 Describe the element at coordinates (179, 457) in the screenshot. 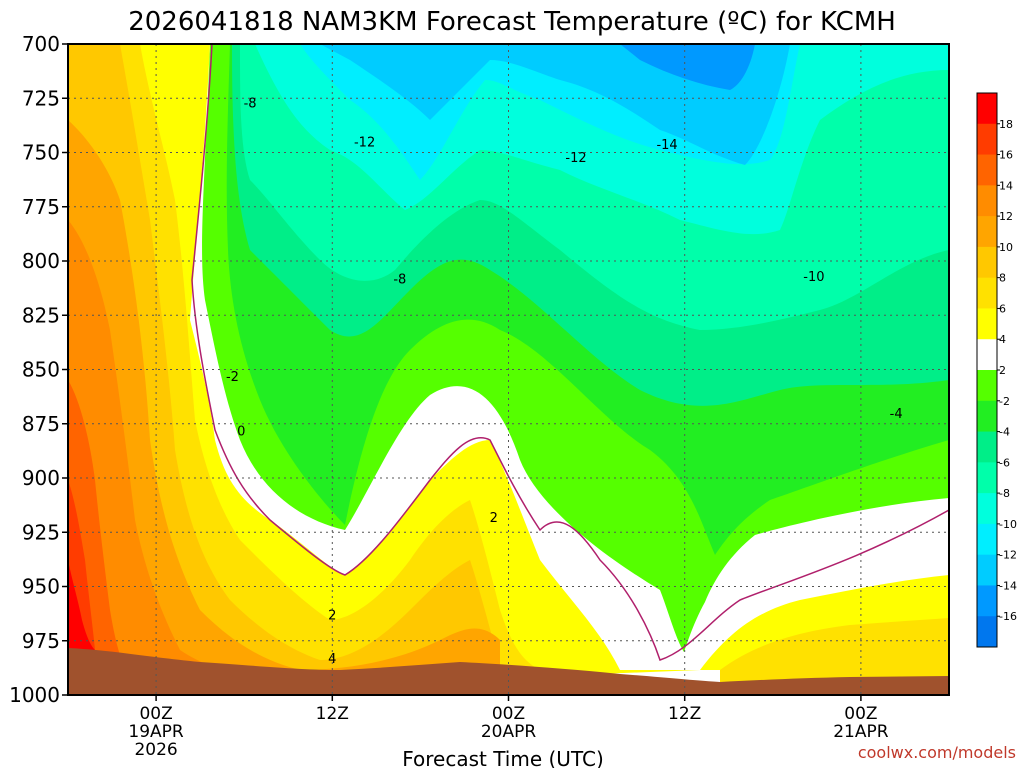

I see `band-plus10` at that location.